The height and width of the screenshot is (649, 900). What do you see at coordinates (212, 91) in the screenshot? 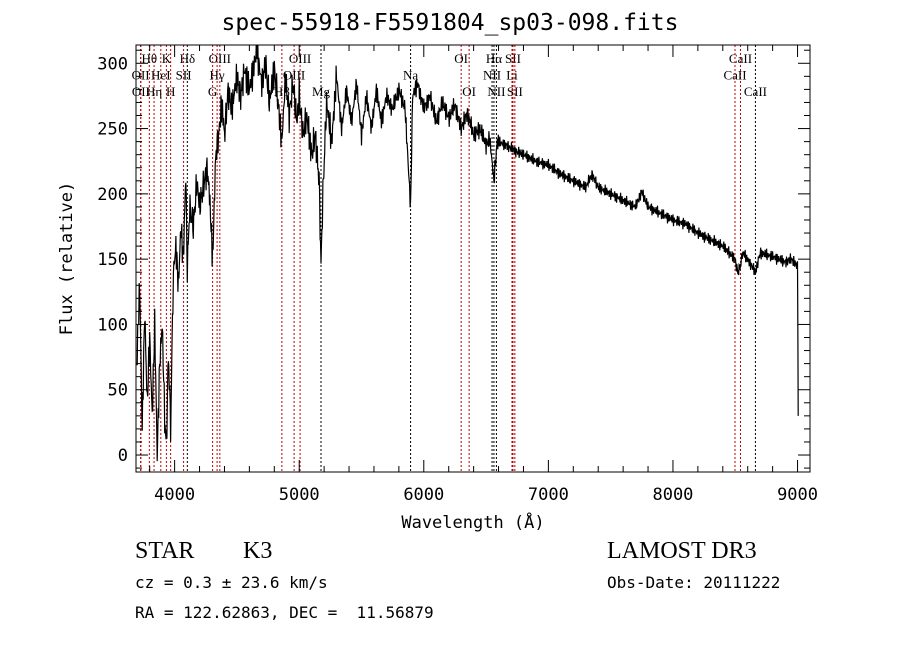
I see `spectral-line-label: G` at bounding box center [212, 91].